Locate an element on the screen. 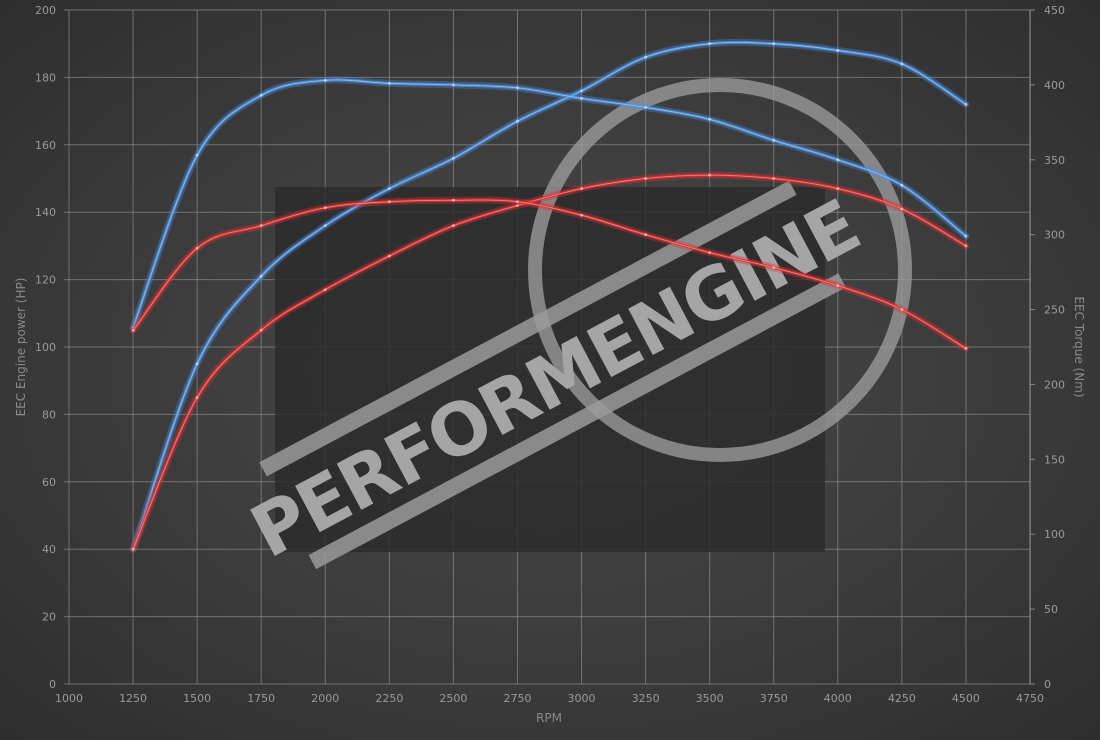  x-tick-label: 2000 is located at coordinates (325, 698).